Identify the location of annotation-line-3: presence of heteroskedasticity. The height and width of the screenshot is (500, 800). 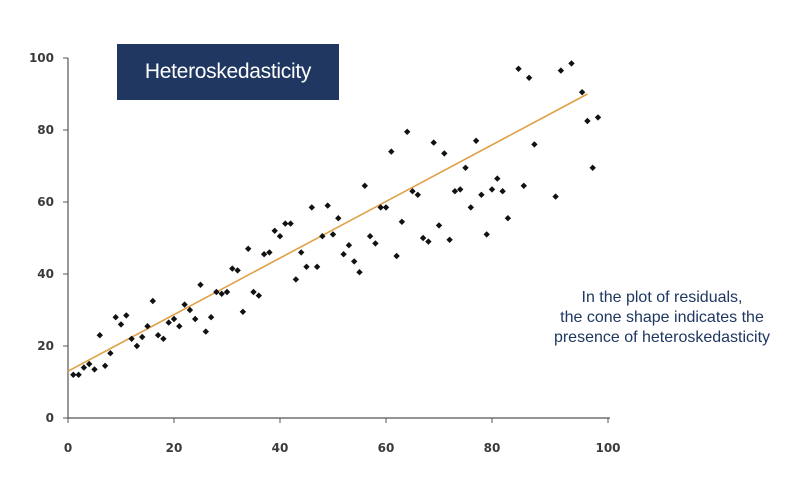
(662, 337).